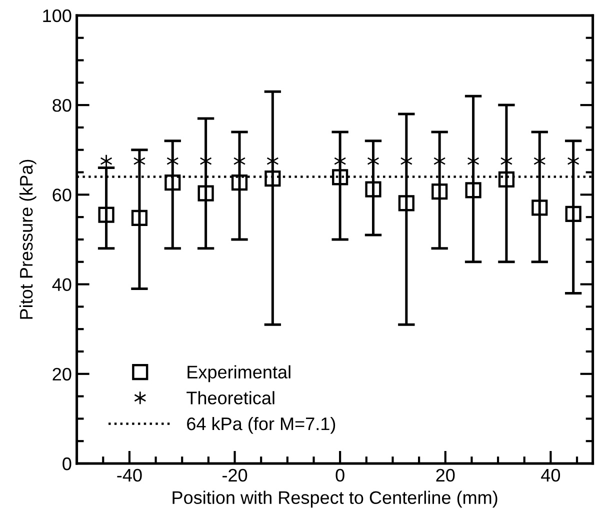 This screenshot has width=600, height=515. What do you see at coordinates (62, 374) in the screenshot?
I see `y-tick-label: 20` at bounding box center [62, 374].